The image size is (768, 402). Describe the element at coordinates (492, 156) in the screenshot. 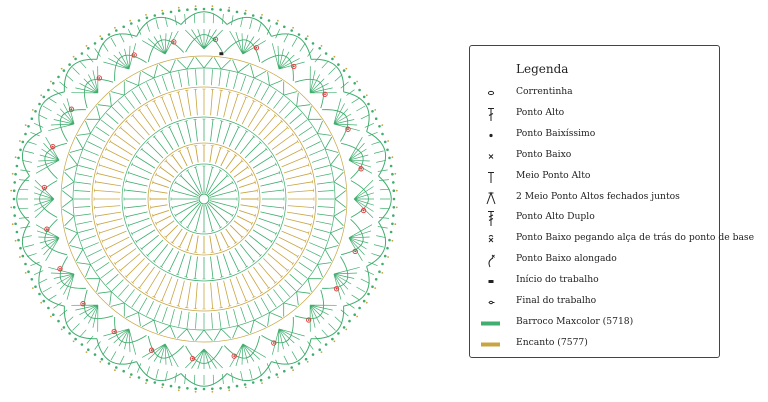

I see `single-crochet-symbol-icon` at that location.